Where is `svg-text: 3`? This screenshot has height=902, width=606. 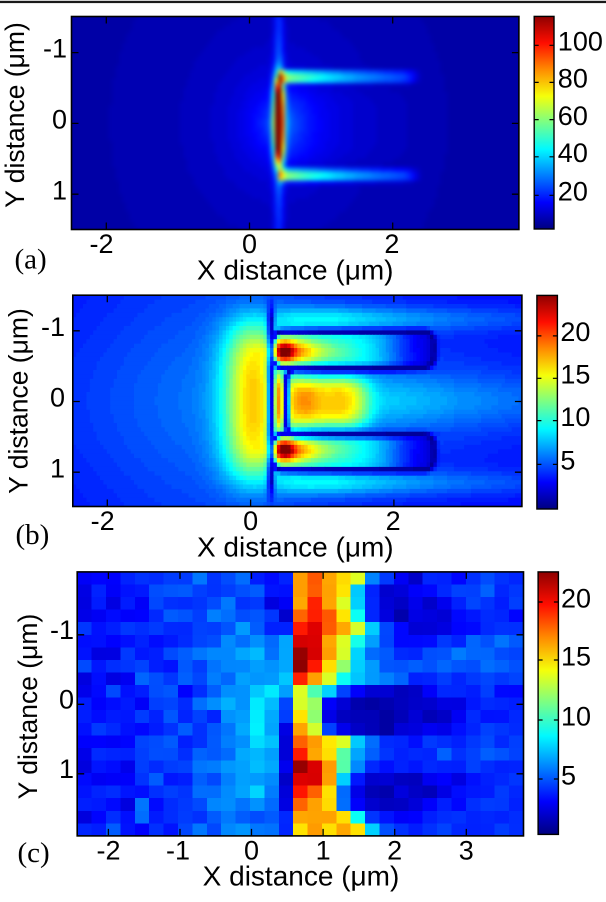
svg-text: 3 is located at coordinates (466, 851).